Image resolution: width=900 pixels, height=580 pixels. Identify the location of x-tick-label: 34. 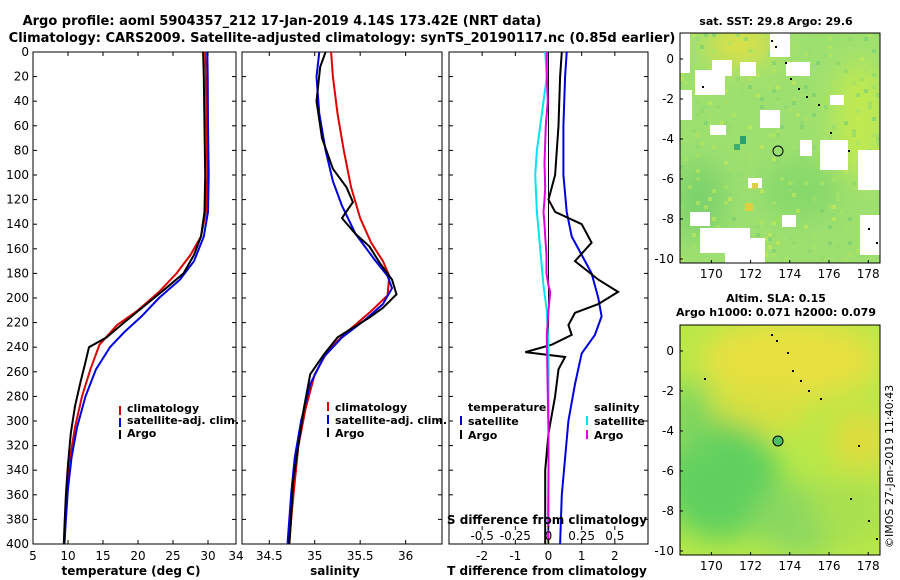
(235, 556).